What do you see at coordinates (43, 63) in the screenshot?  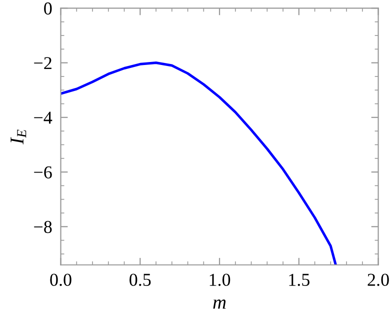 I see `y-tick-label: −2` at bounding box center [43, 63].